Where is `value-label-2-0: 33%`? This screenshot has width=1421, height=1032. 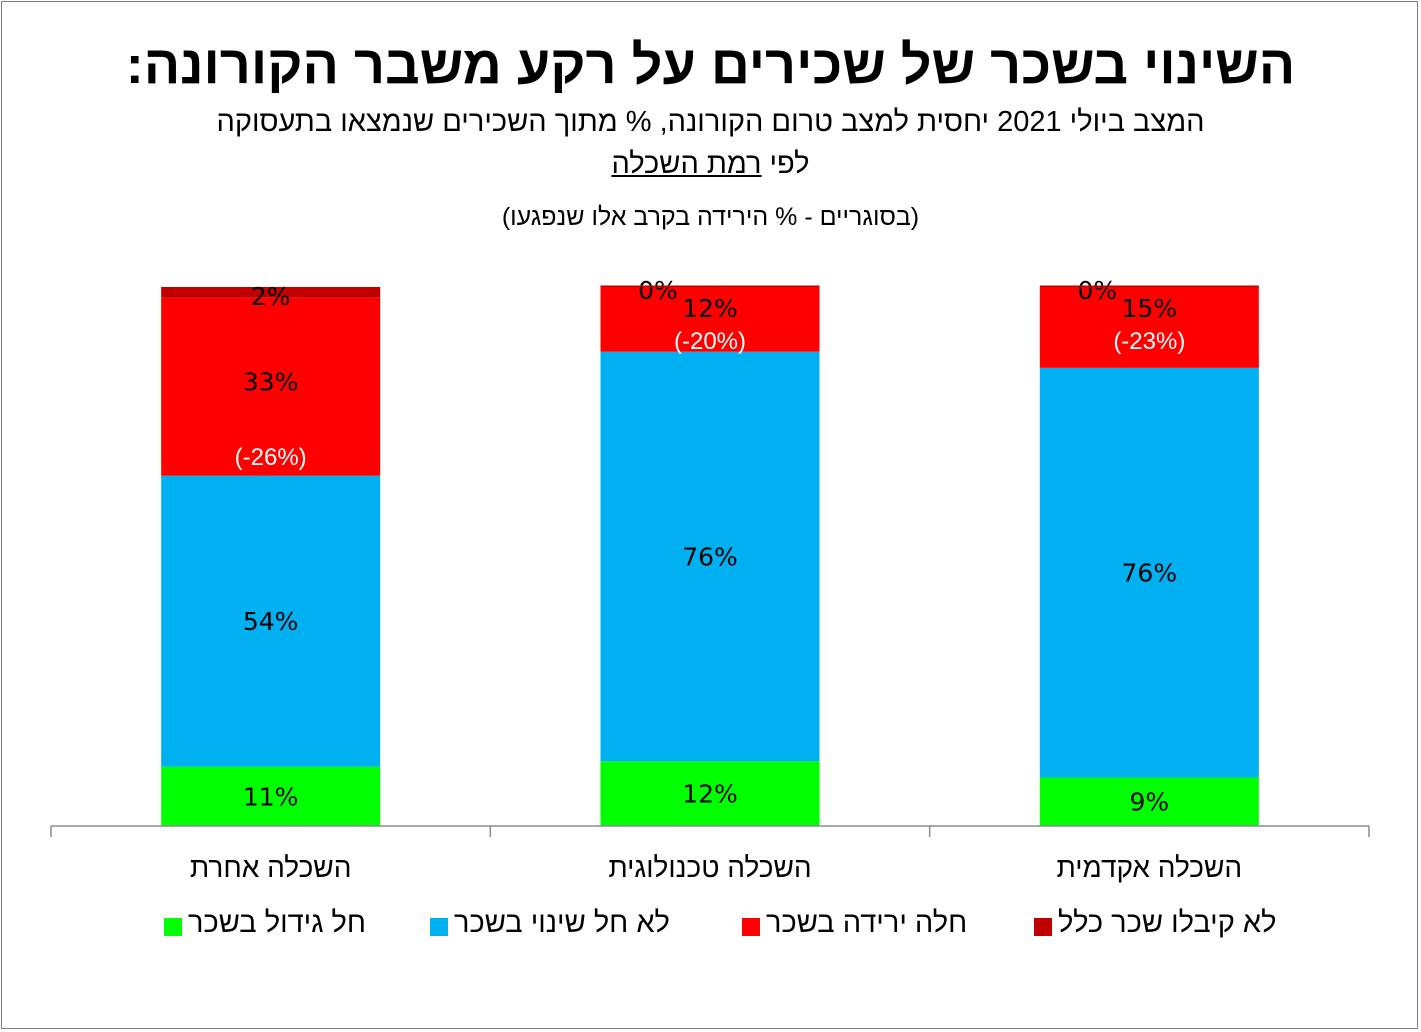
value-label-2-0: 33% is located at coordinates (271, 381).